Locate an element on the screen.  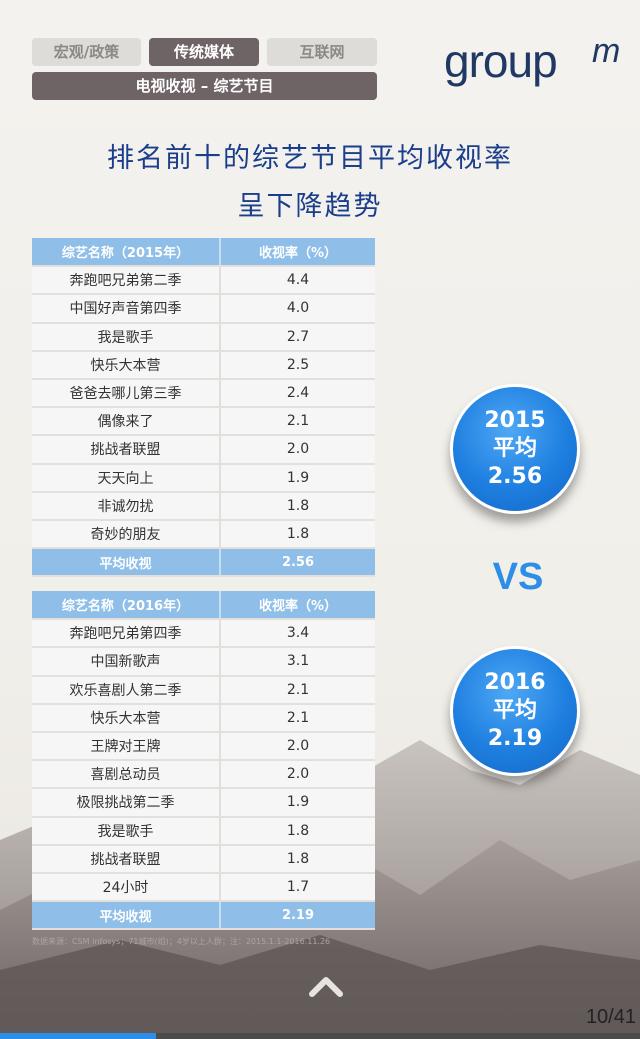
header-rating-2015: 收视率（%） is located at coordinates (297, 253).